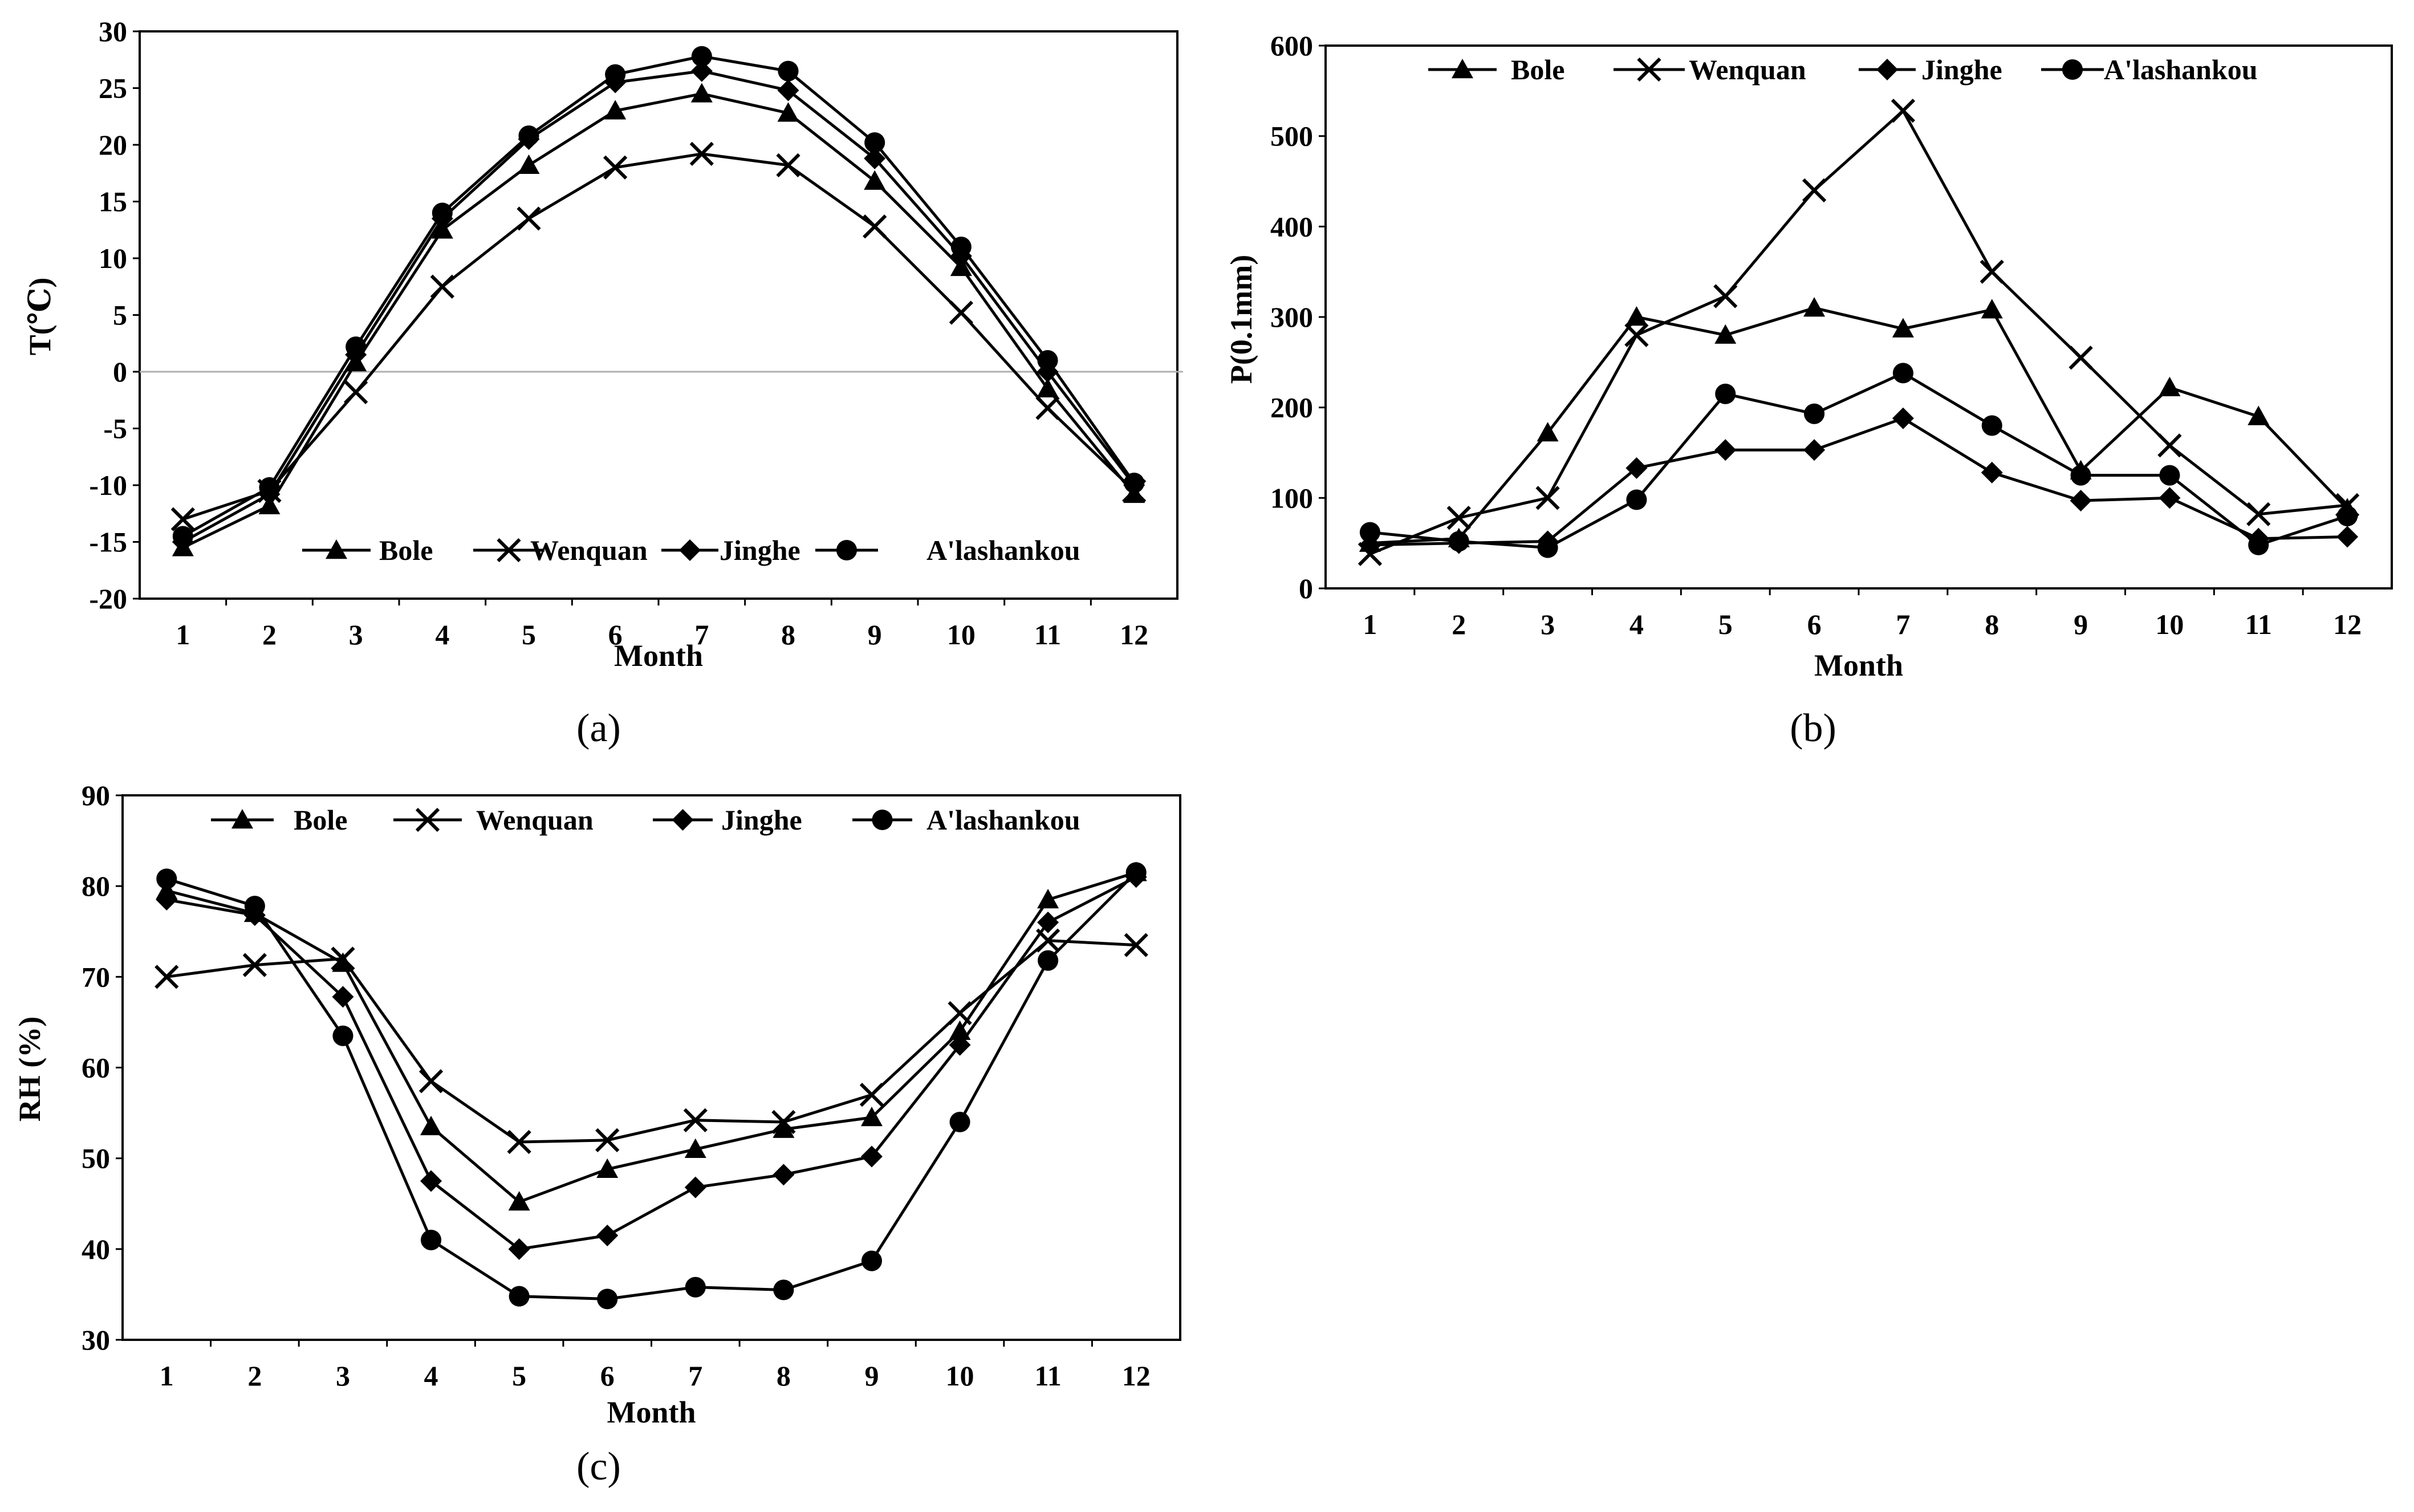 Image resolution: width=2414 pixels, height=1512 pixels. Describe the element at coordinates (406, 550) in the screenshot. I see `legend-label: Bole` at that location.